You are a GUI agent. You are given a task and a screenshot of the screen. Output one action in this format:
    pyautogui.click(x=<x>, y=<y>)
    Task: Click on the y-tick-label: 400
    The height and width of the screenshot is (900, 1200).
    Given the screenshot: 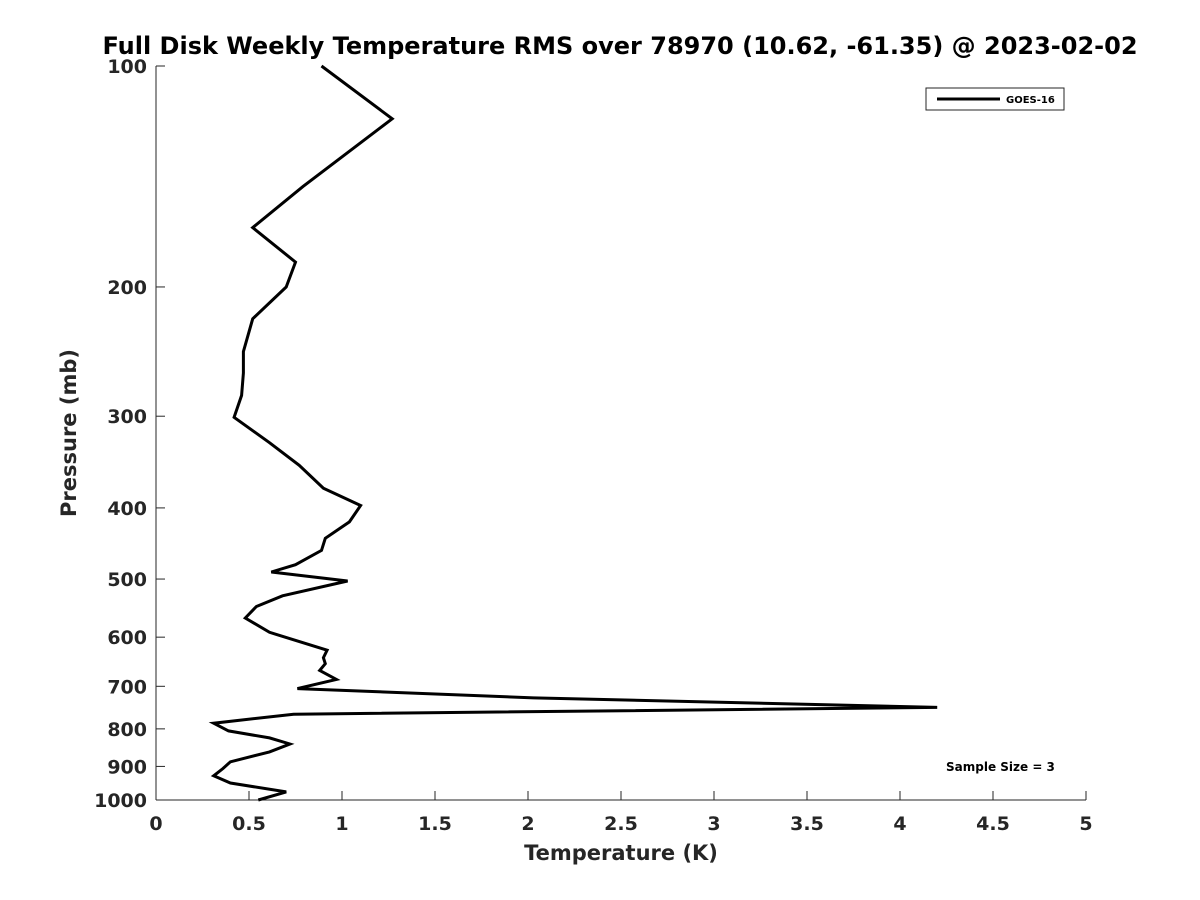 What is the action you would take?
    pyautogui.click(x=127, y=509)
    